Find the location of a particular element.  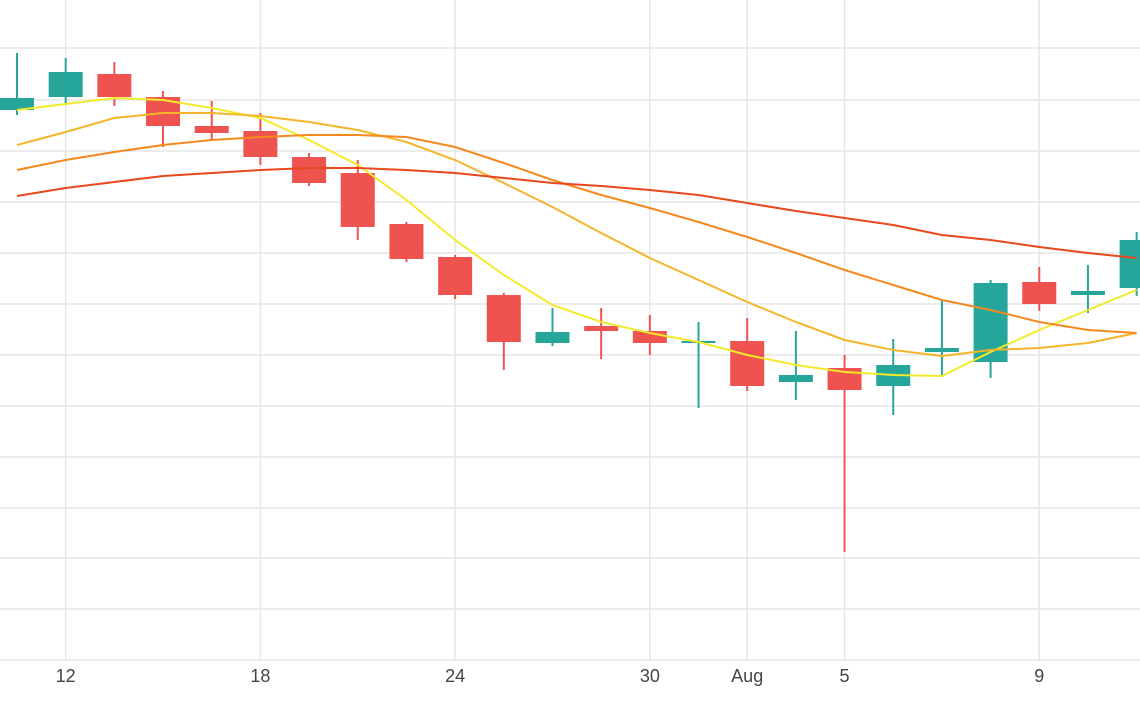

x-tick-label: 9 is located at coordinates (1039, 676).